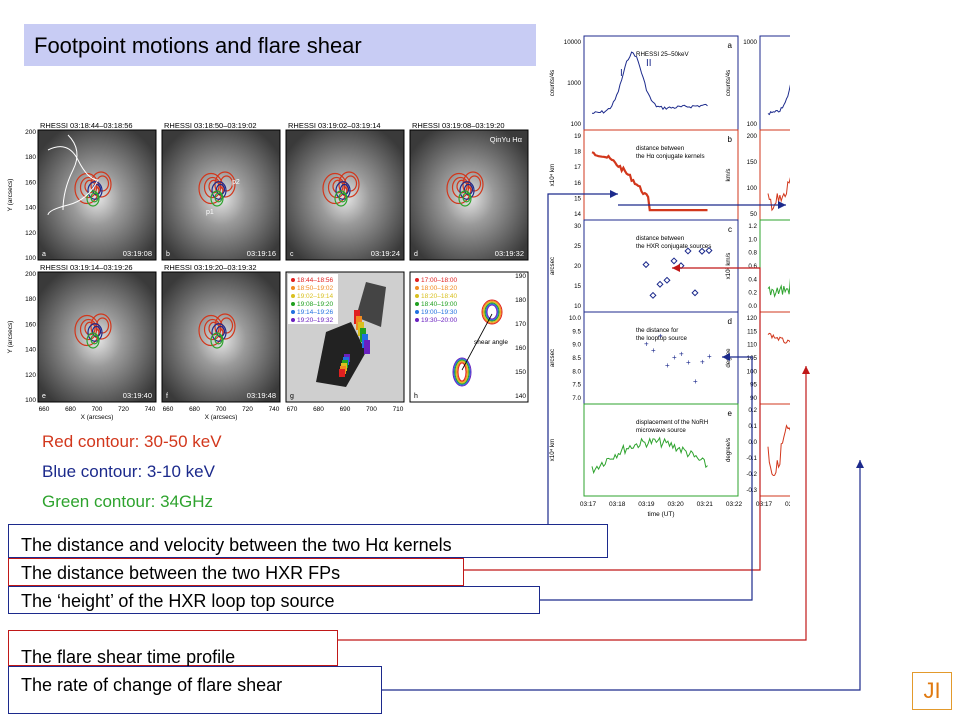 This screenshot has height=720, width=960. I want to click on legend-g-entry: 19:02–19:14, so click(315, 296).